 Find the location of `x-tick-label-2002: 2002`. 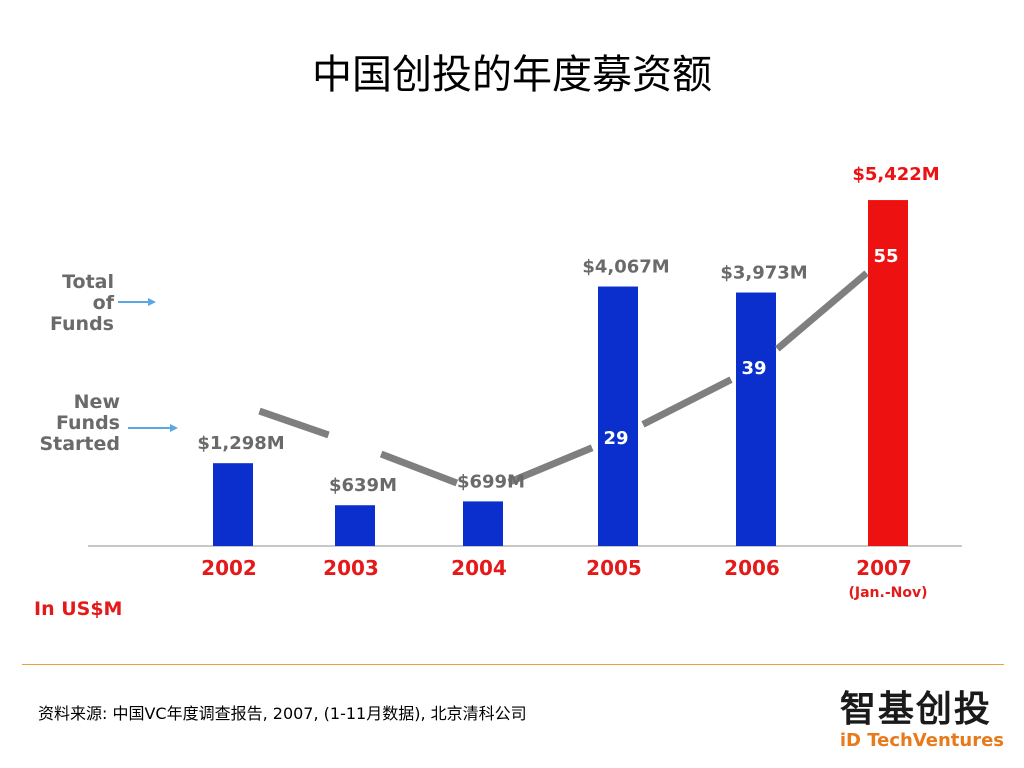

x-tick-label-2002: 2002 is located at coordinates (229, 568).